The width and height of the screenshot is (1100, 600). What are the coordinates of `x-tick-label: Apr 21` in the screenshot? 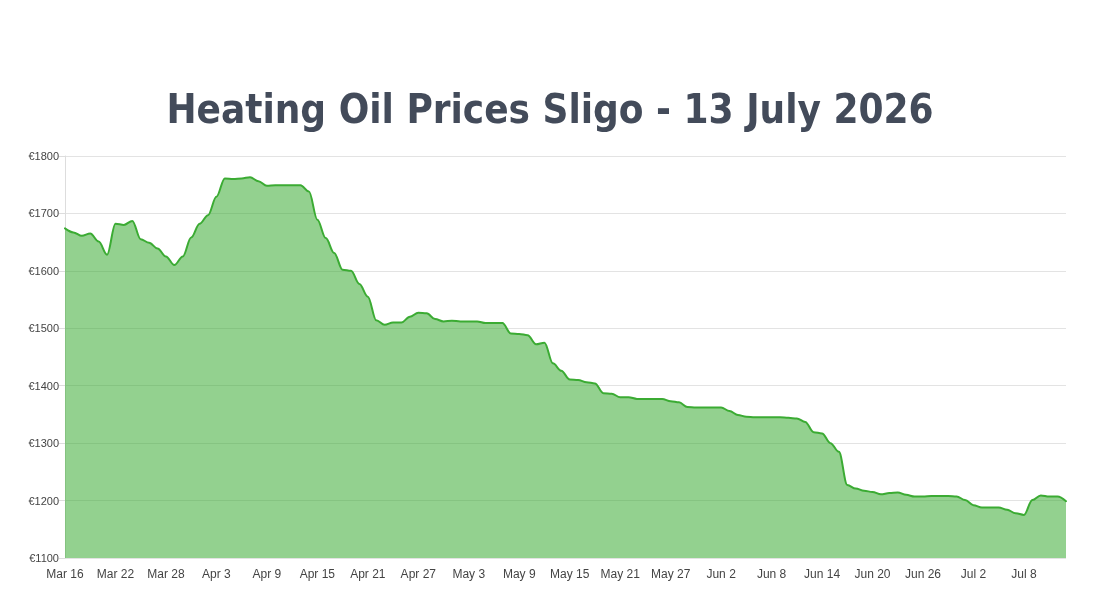 It's located at (368, 574).